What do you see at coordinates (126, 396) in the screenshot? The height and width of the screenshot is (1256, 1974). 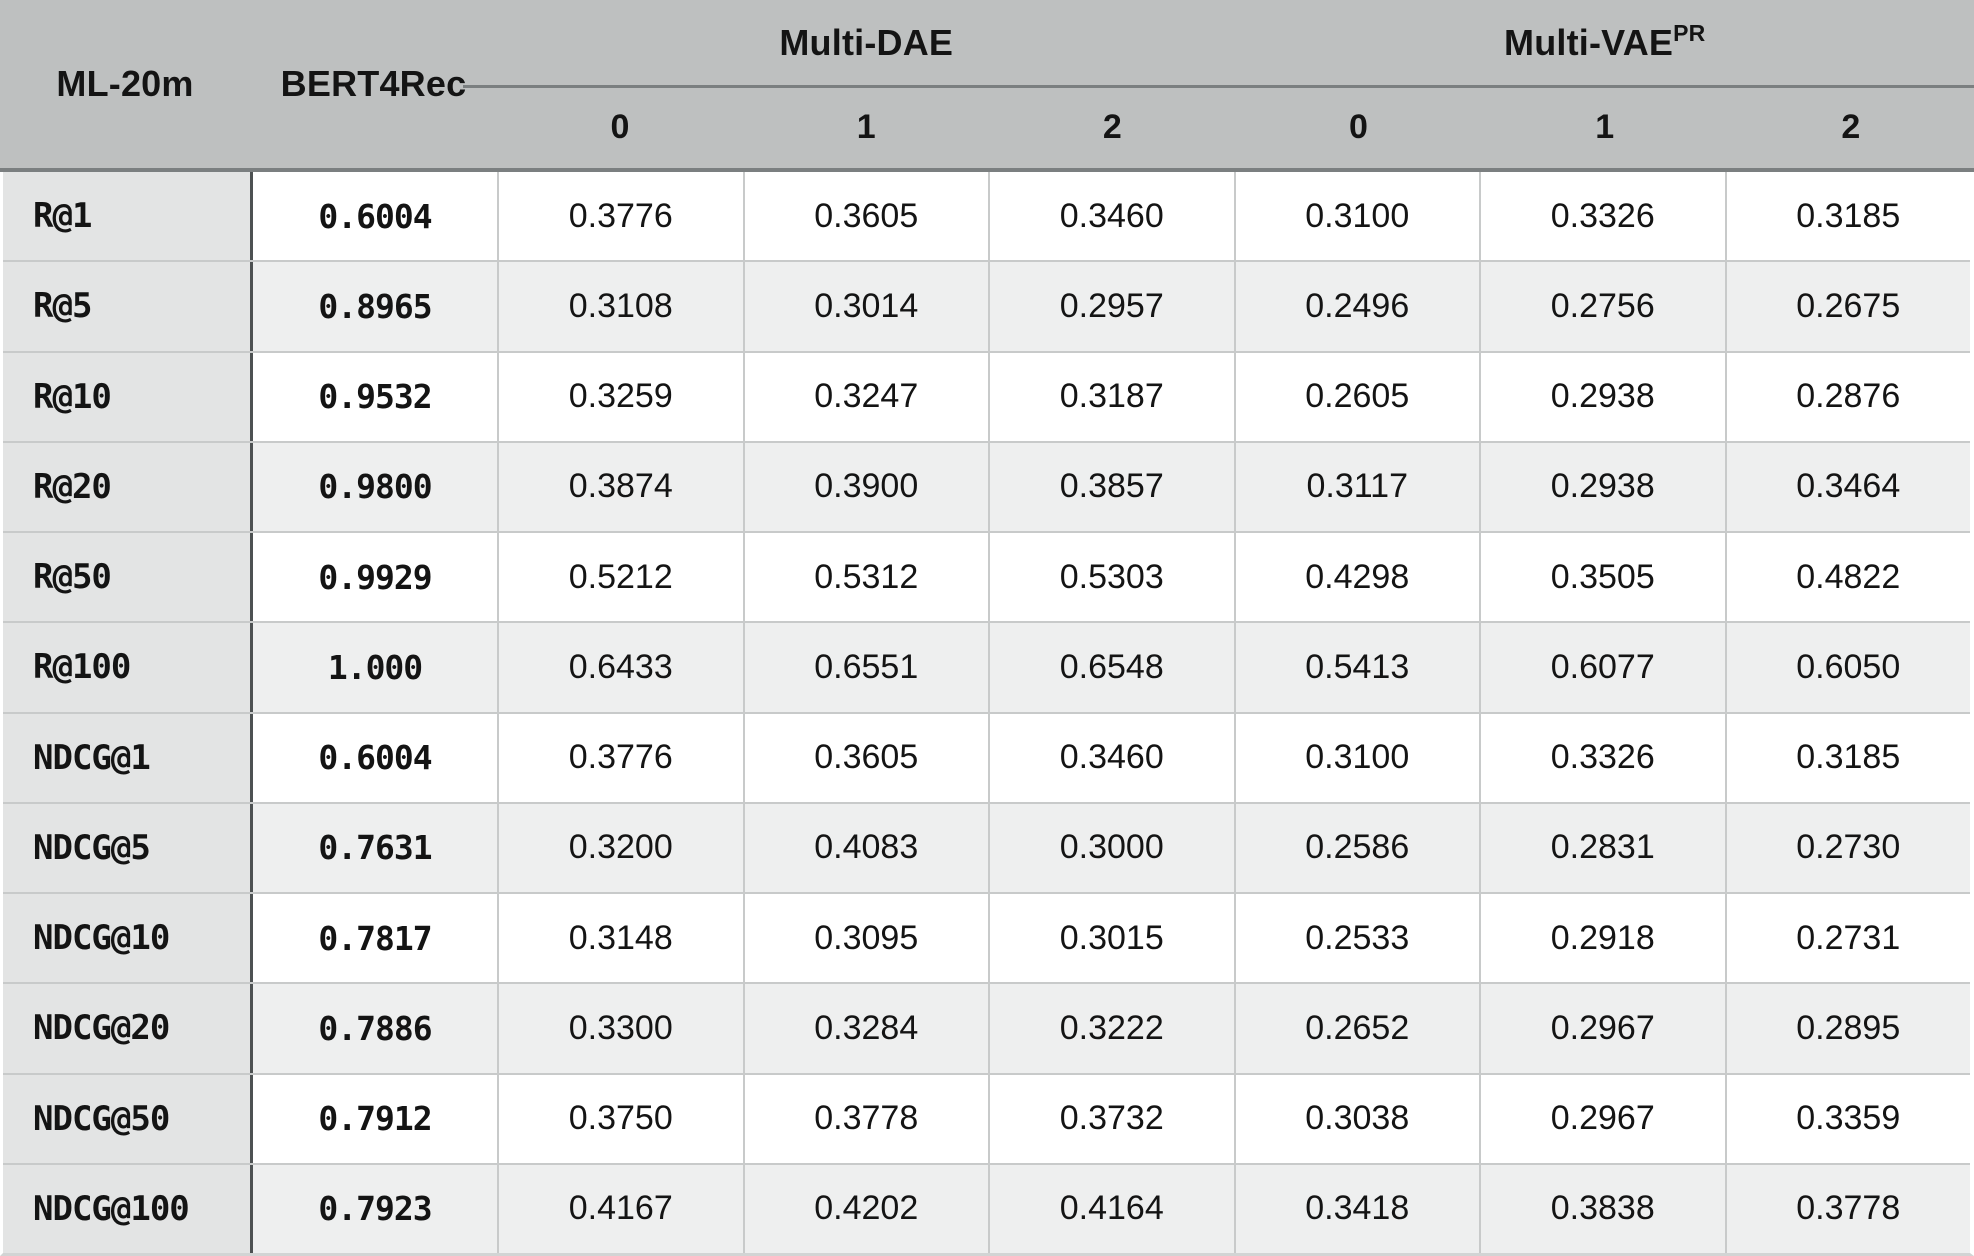 I see `metric-label-cell: R@10` at bounding box center [126, 396].